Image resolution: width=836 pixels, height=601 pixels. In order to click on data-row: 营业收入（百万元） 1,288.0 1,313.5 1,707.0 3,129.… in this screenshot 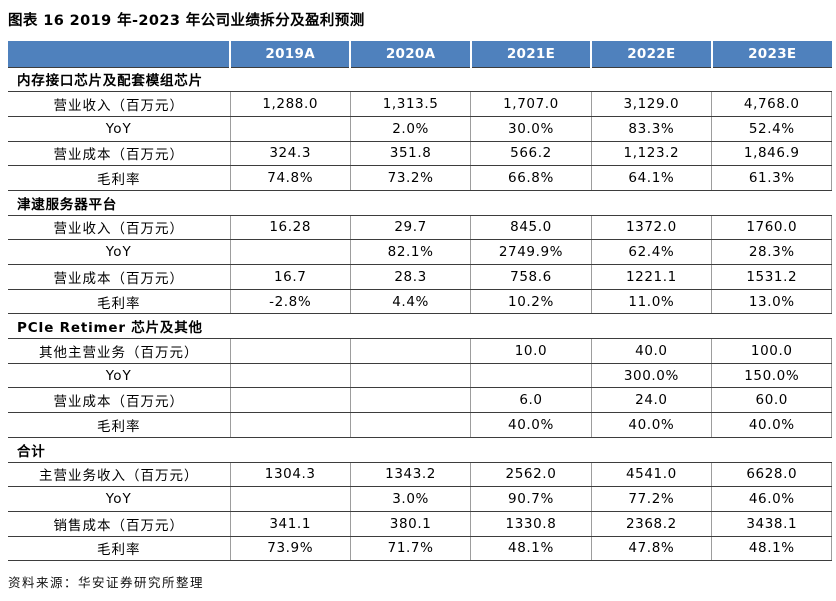, I will do `click(420, 104)`.